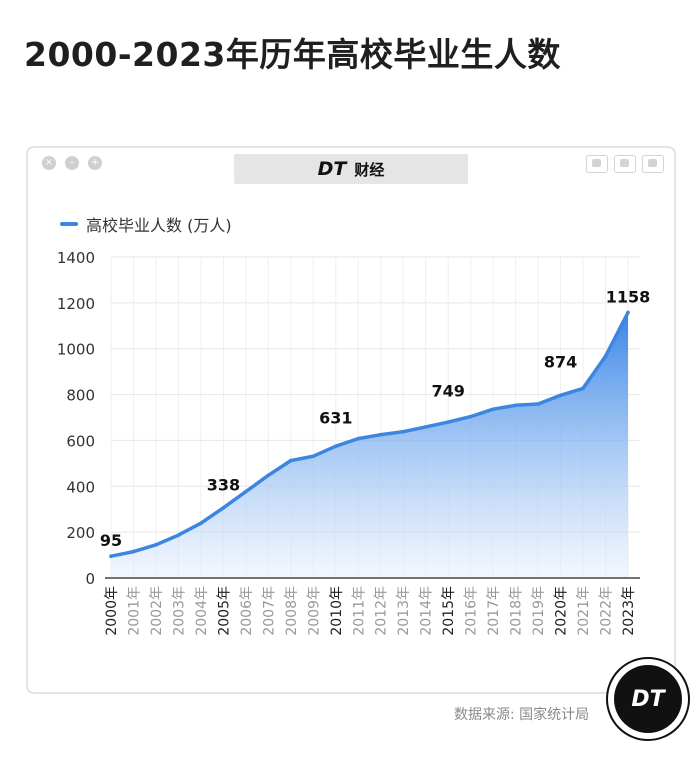 Image resolution: width=700 pixels, height=765 pixels. Describe the element at coordinates (80, 487) in the screenshot. I see `y-tick-label: 400` at that location.